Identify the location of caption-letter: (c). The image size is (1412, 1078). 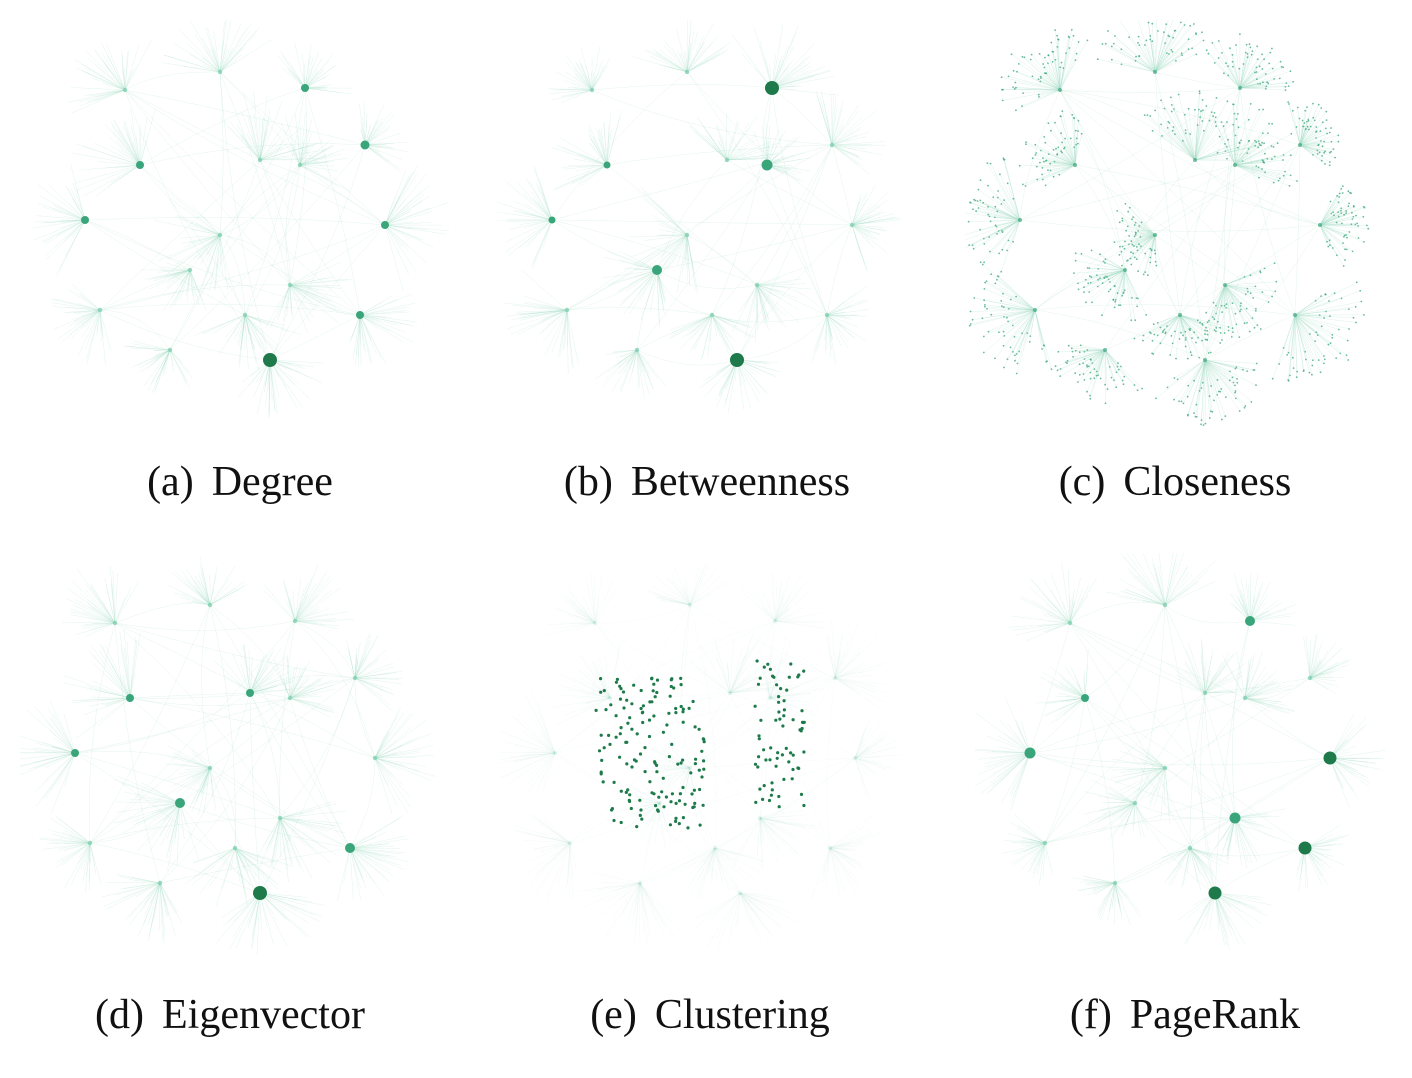
(1082, 482).